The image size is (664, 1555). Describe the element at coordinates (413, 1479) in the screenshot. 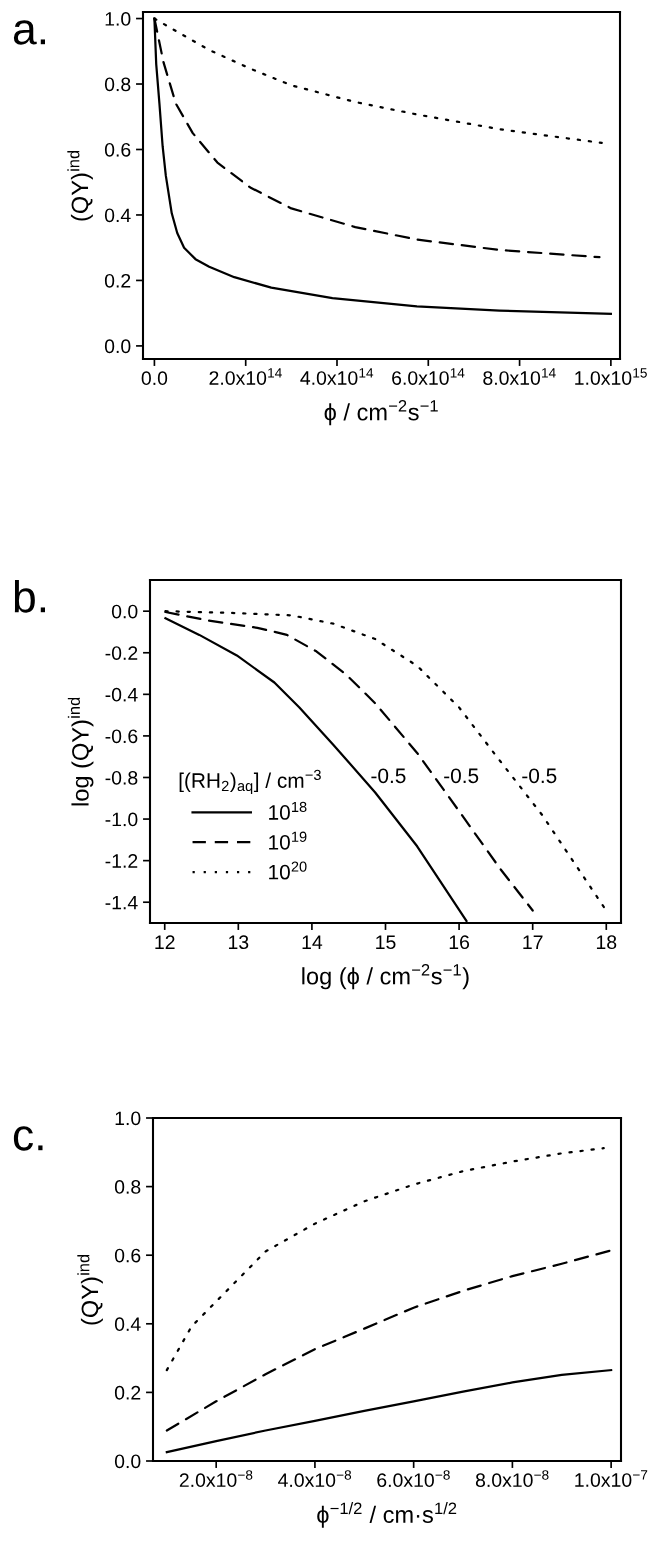

I see `x-tick-label: 6.0x10$^{−8}$` at that location.